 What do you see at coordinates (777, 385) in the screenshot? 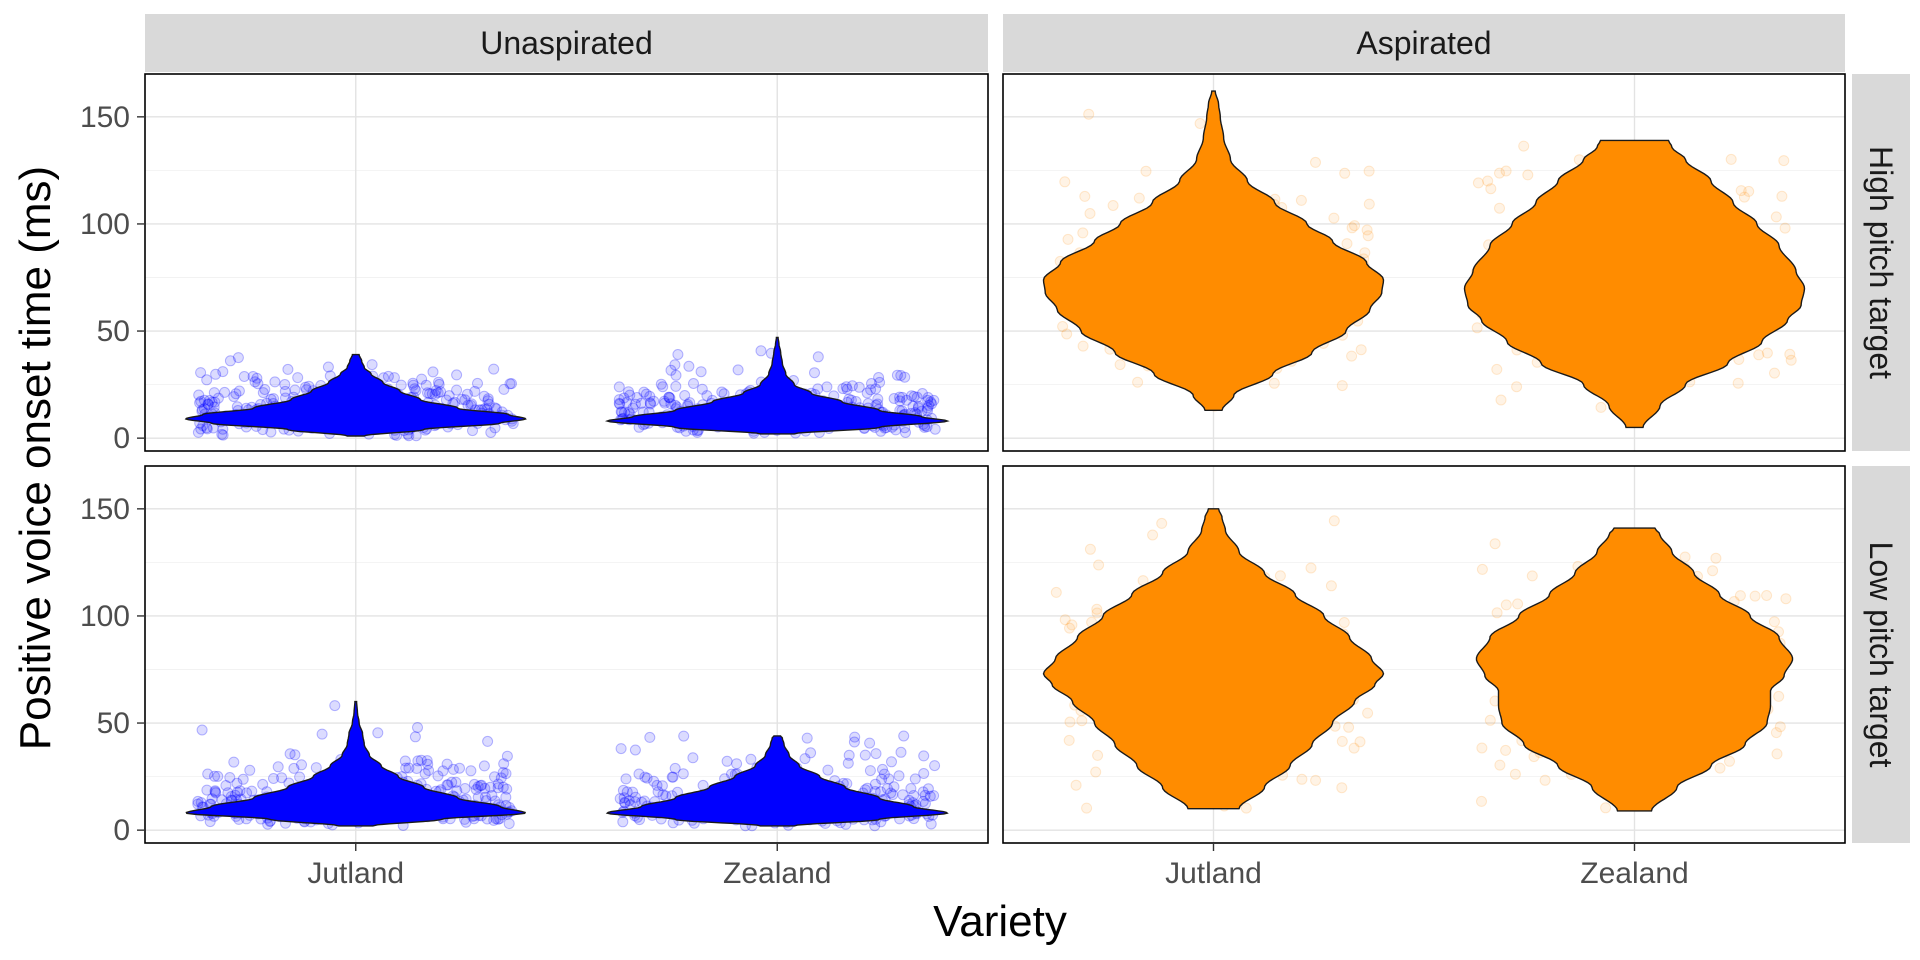
I see `violin-unaspirated-zealand` at bounding box center [777, 385].